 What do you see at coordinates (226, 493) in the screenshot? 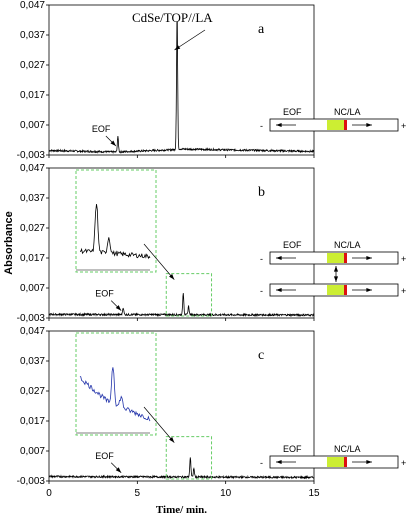
I see `x-tick-label: 10` at bounding box center [226, 493].